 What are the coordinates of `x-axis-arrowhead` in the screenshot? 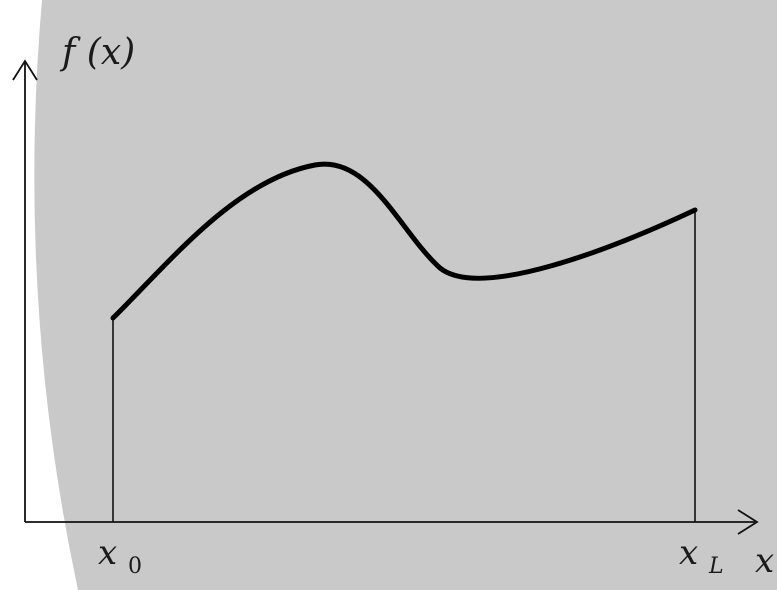 It's located at (748, 522).